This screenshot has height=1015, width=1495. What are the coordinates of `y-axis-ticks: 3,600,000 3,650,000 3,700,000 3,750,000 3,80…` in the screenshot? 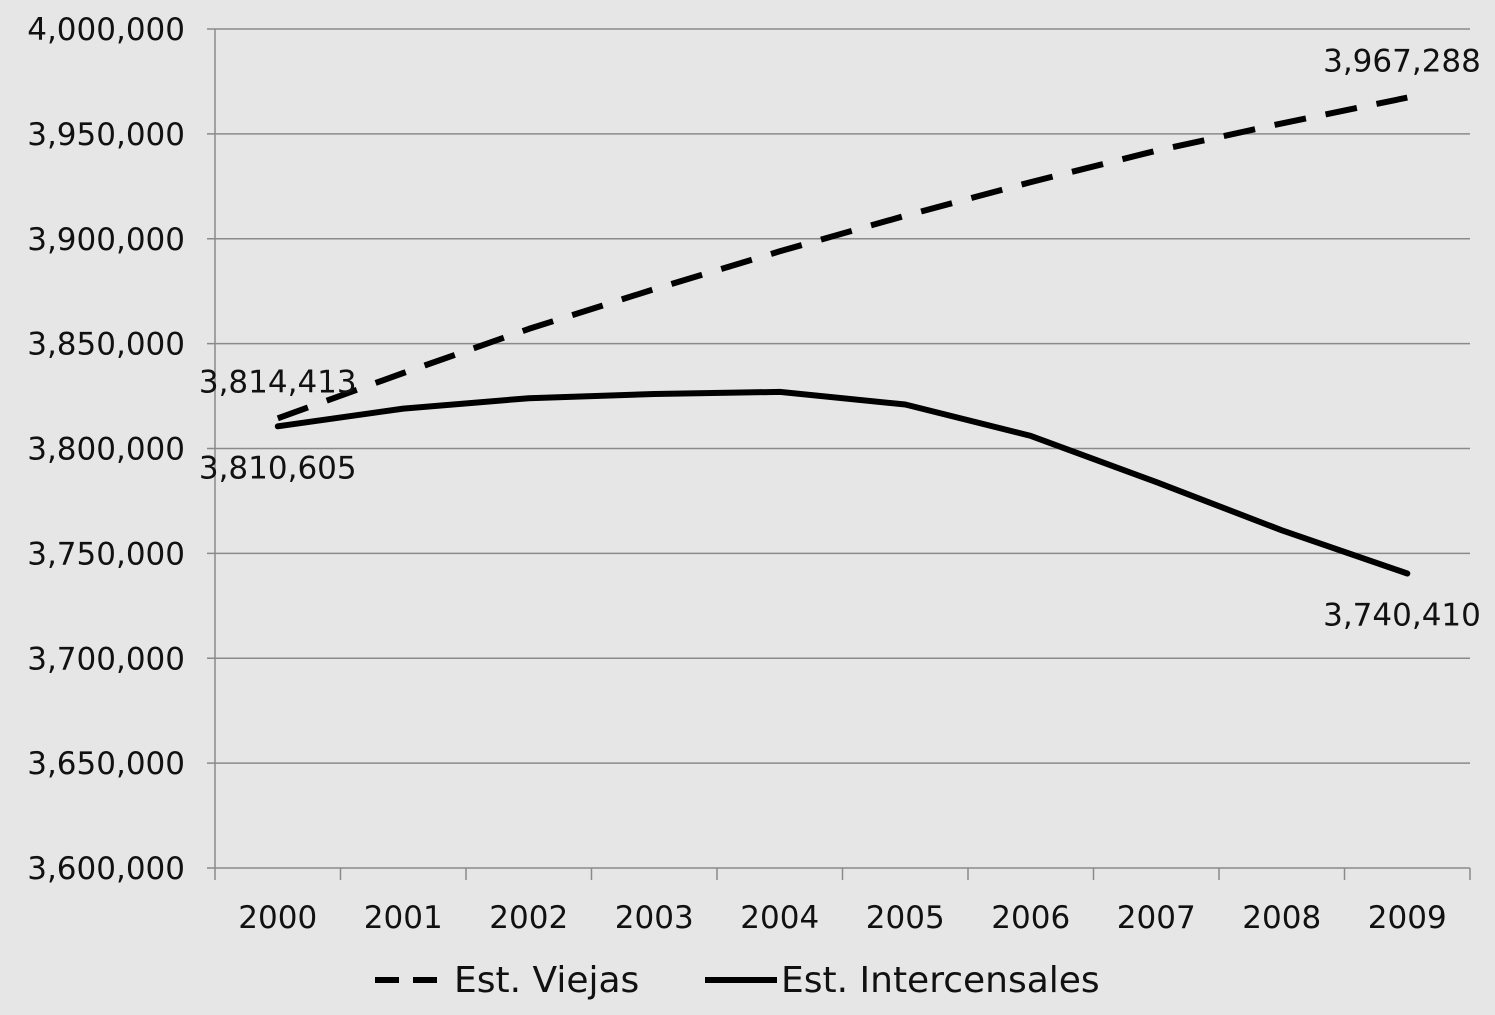 It's located at (121, 449).